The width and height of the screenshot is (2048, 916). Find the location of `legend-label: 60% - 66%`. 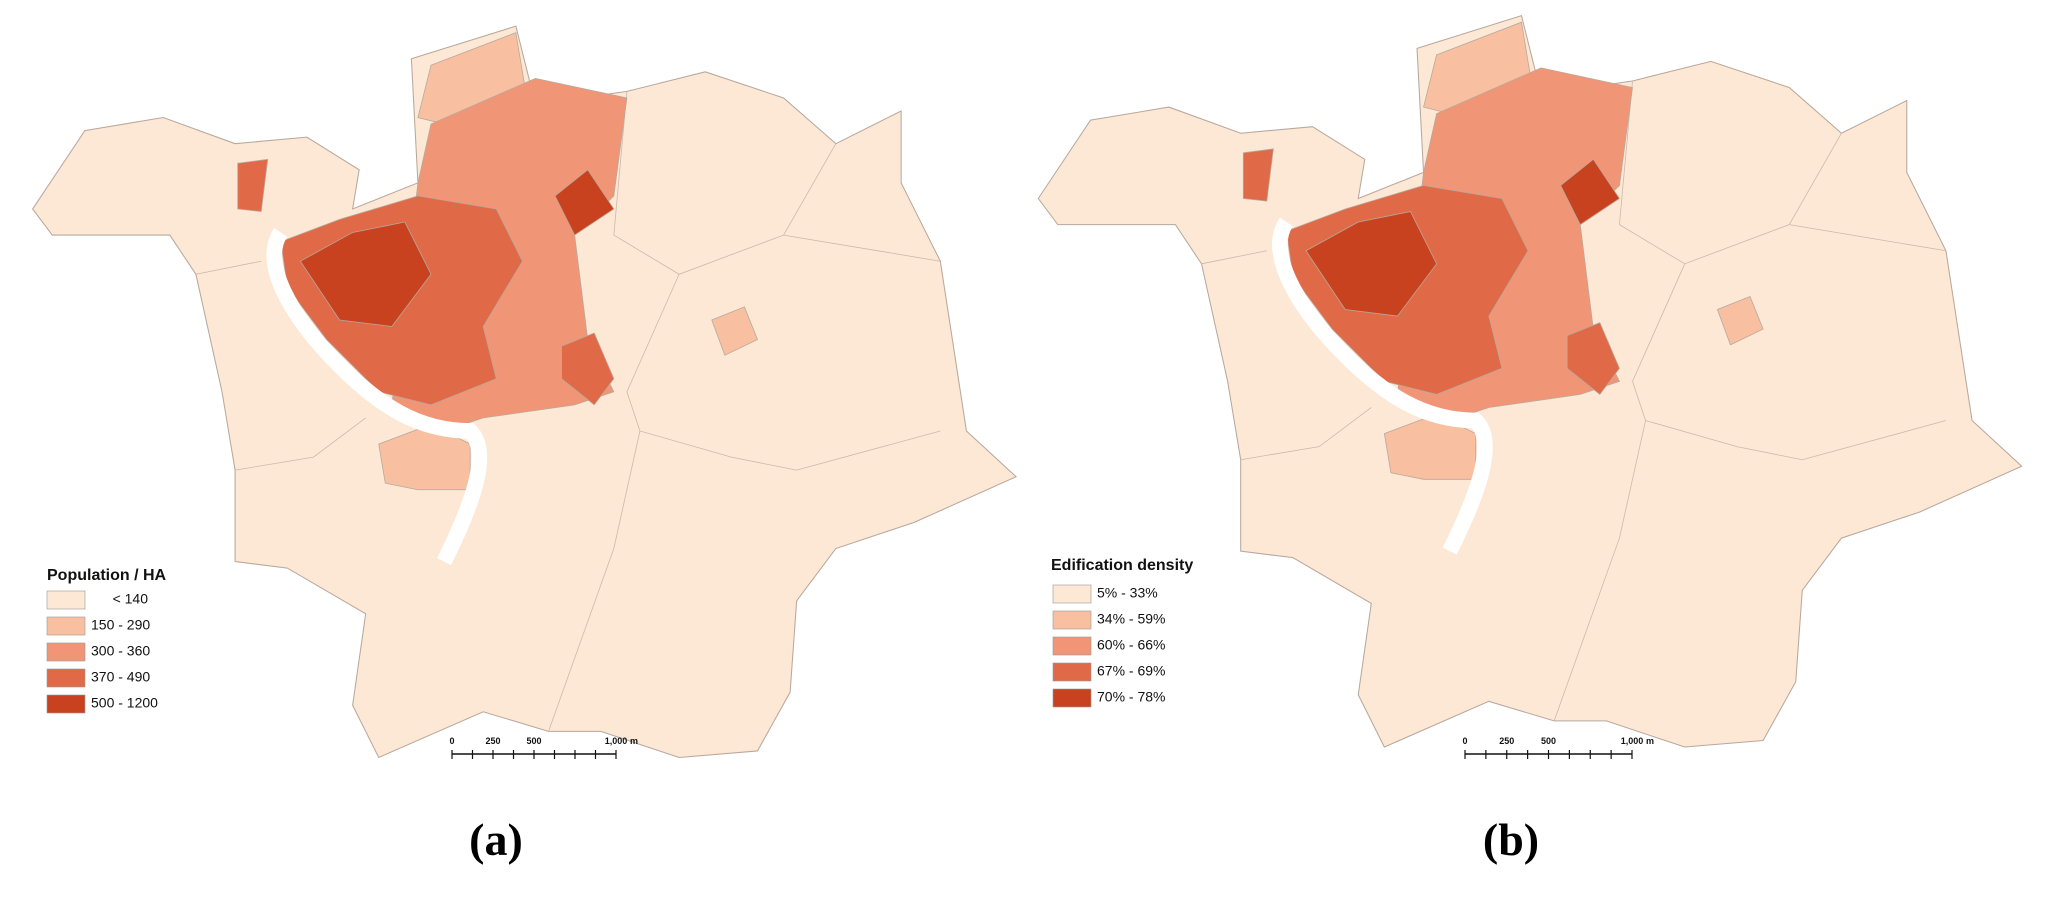

legend-label: 60% - 66% is located at coordinates (1131, 645).